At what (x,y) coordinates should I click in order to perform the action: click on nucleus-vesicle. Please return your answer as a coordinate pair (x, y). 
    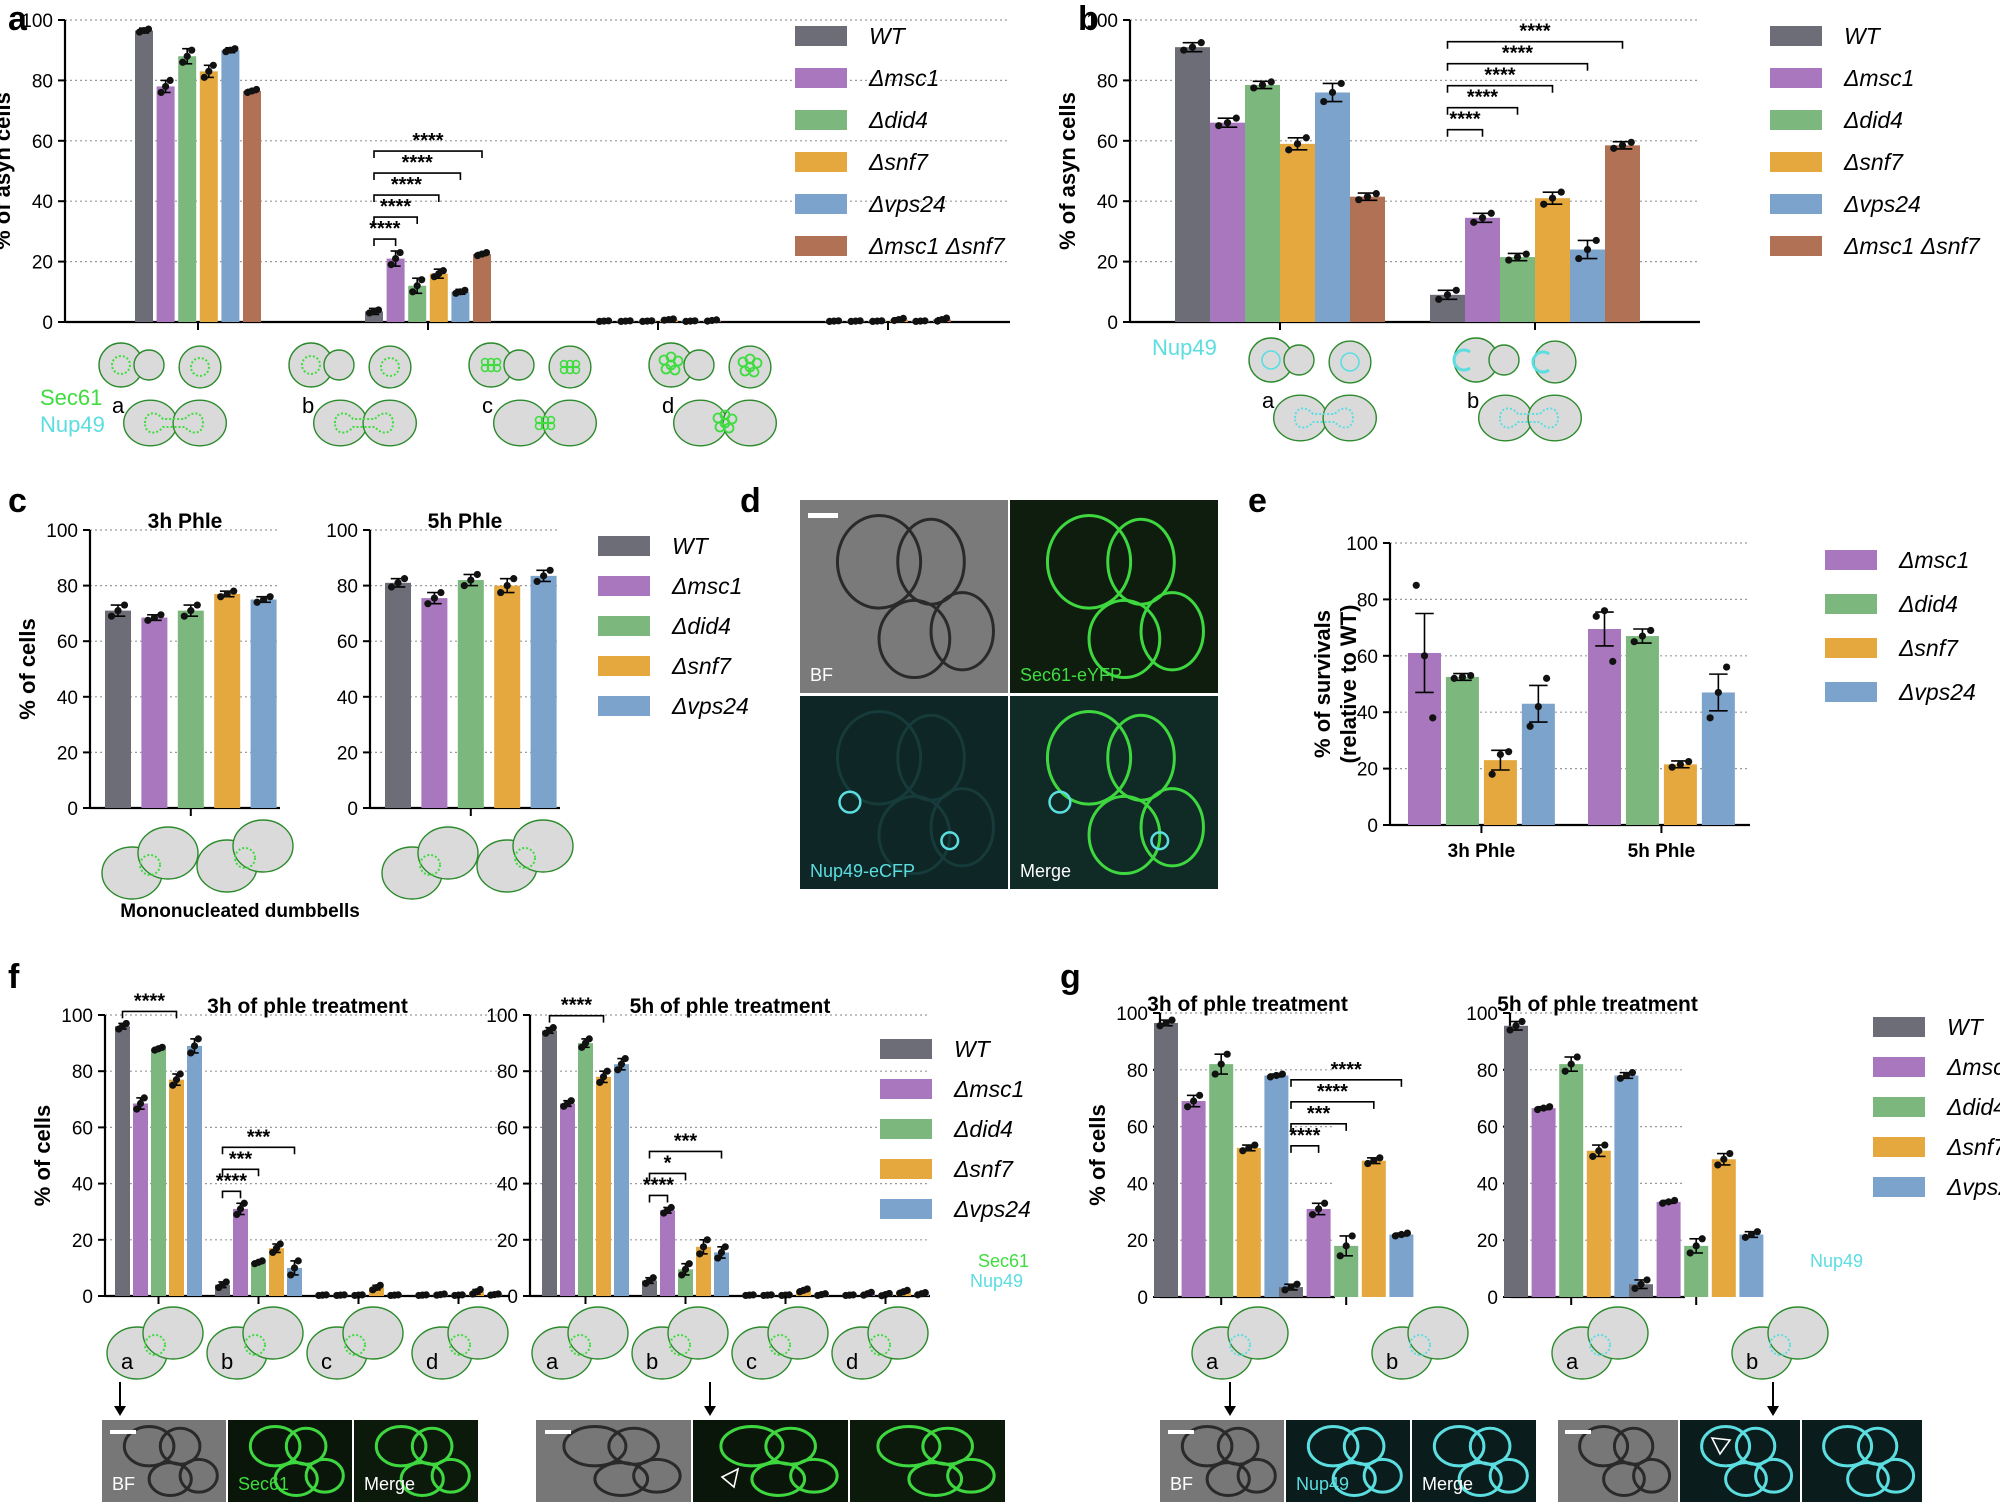
    Looking at the image, I should click on (725, 423).